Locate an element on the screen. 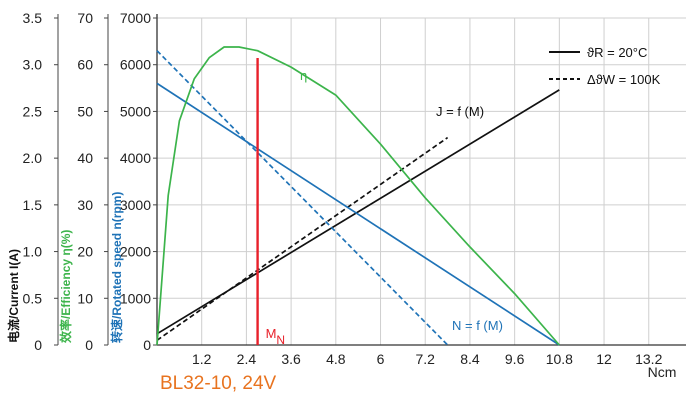 The height and width of the screenshot is (402, 686). y-tick-label: 0.5 is located at coordinates (33, 298).